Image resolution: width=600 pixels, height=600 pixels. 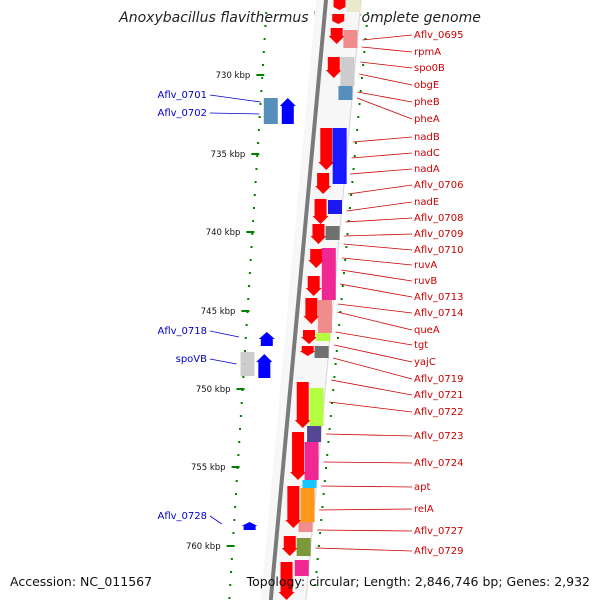 What do you see at coordinates (439, 35) in the screenshot?
I see `forward-gene-label: Aflv_0695` at bounding box center [439, 35].